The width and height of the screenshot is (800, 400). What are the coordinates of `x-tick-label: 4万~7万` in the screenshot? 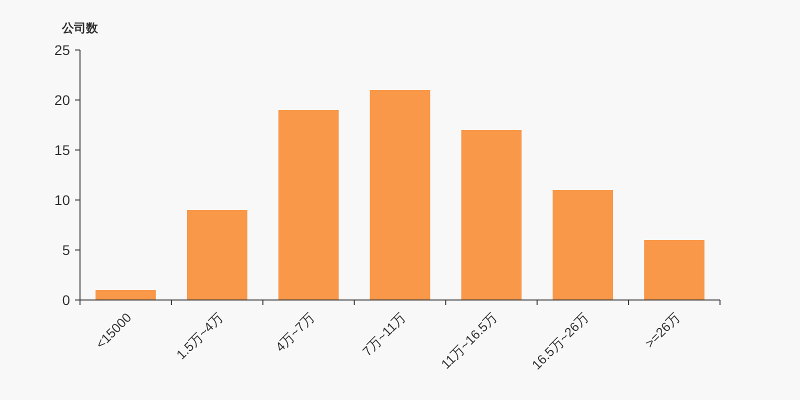 It's located at (295, 332).